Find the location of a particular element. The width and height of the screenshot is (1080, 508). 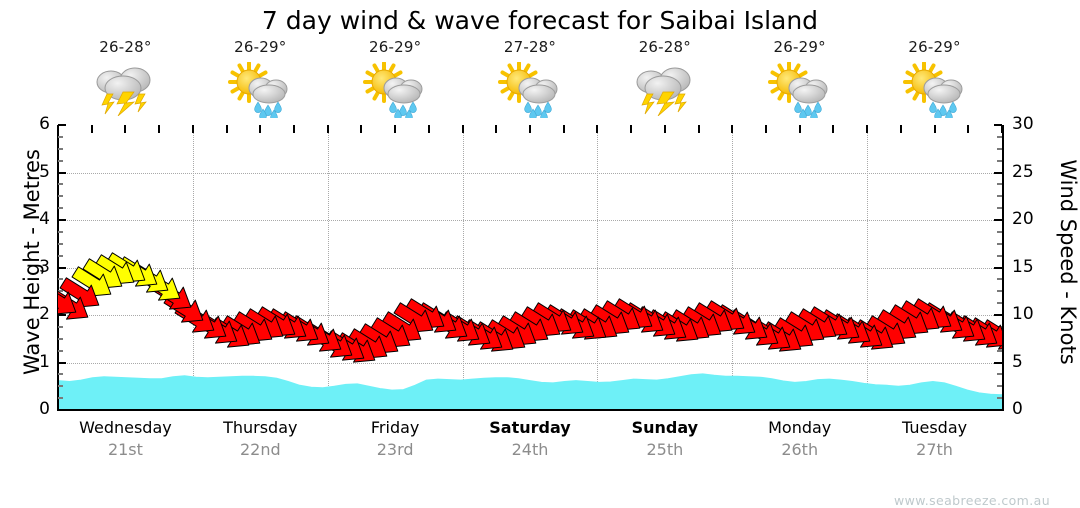

day-header-wednesday: 26-28° is located at coordinates (125, 79).